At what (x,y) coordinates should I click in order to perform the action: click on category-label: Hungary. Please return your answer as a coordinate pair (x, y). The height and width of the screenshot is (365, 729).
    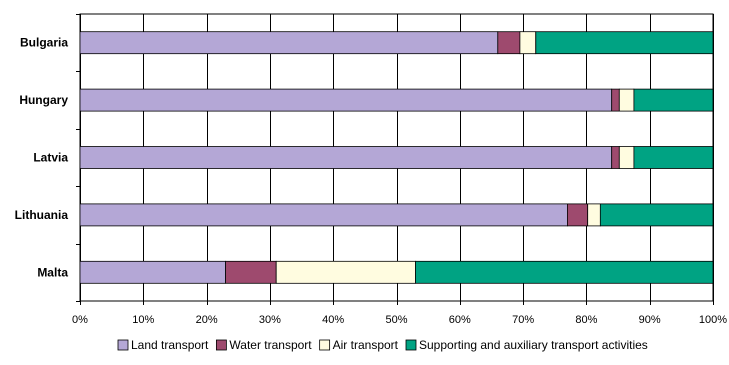
    Looking at the image, I should click on (43, 100).